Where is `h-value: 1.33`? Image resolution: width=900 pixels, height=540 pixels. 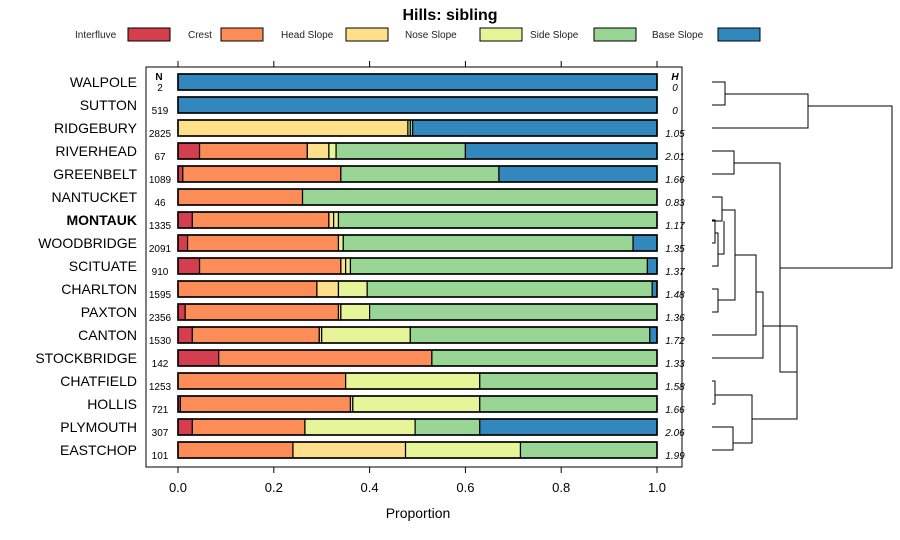 h-value: 1.33 is located at coordinates (675, 364).